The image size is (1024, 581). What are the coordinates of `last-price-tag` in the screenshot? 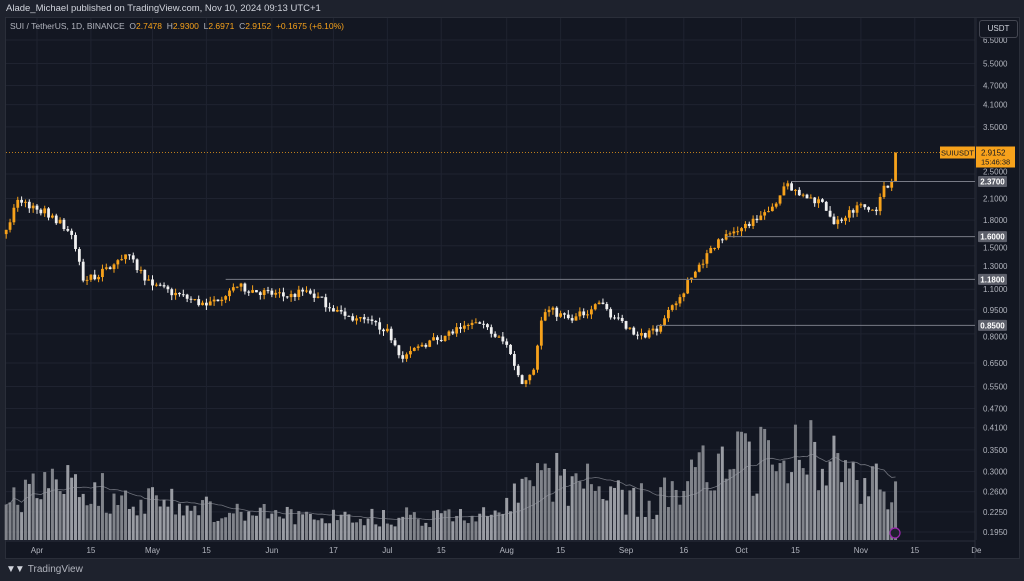 It's located at (995, 157).